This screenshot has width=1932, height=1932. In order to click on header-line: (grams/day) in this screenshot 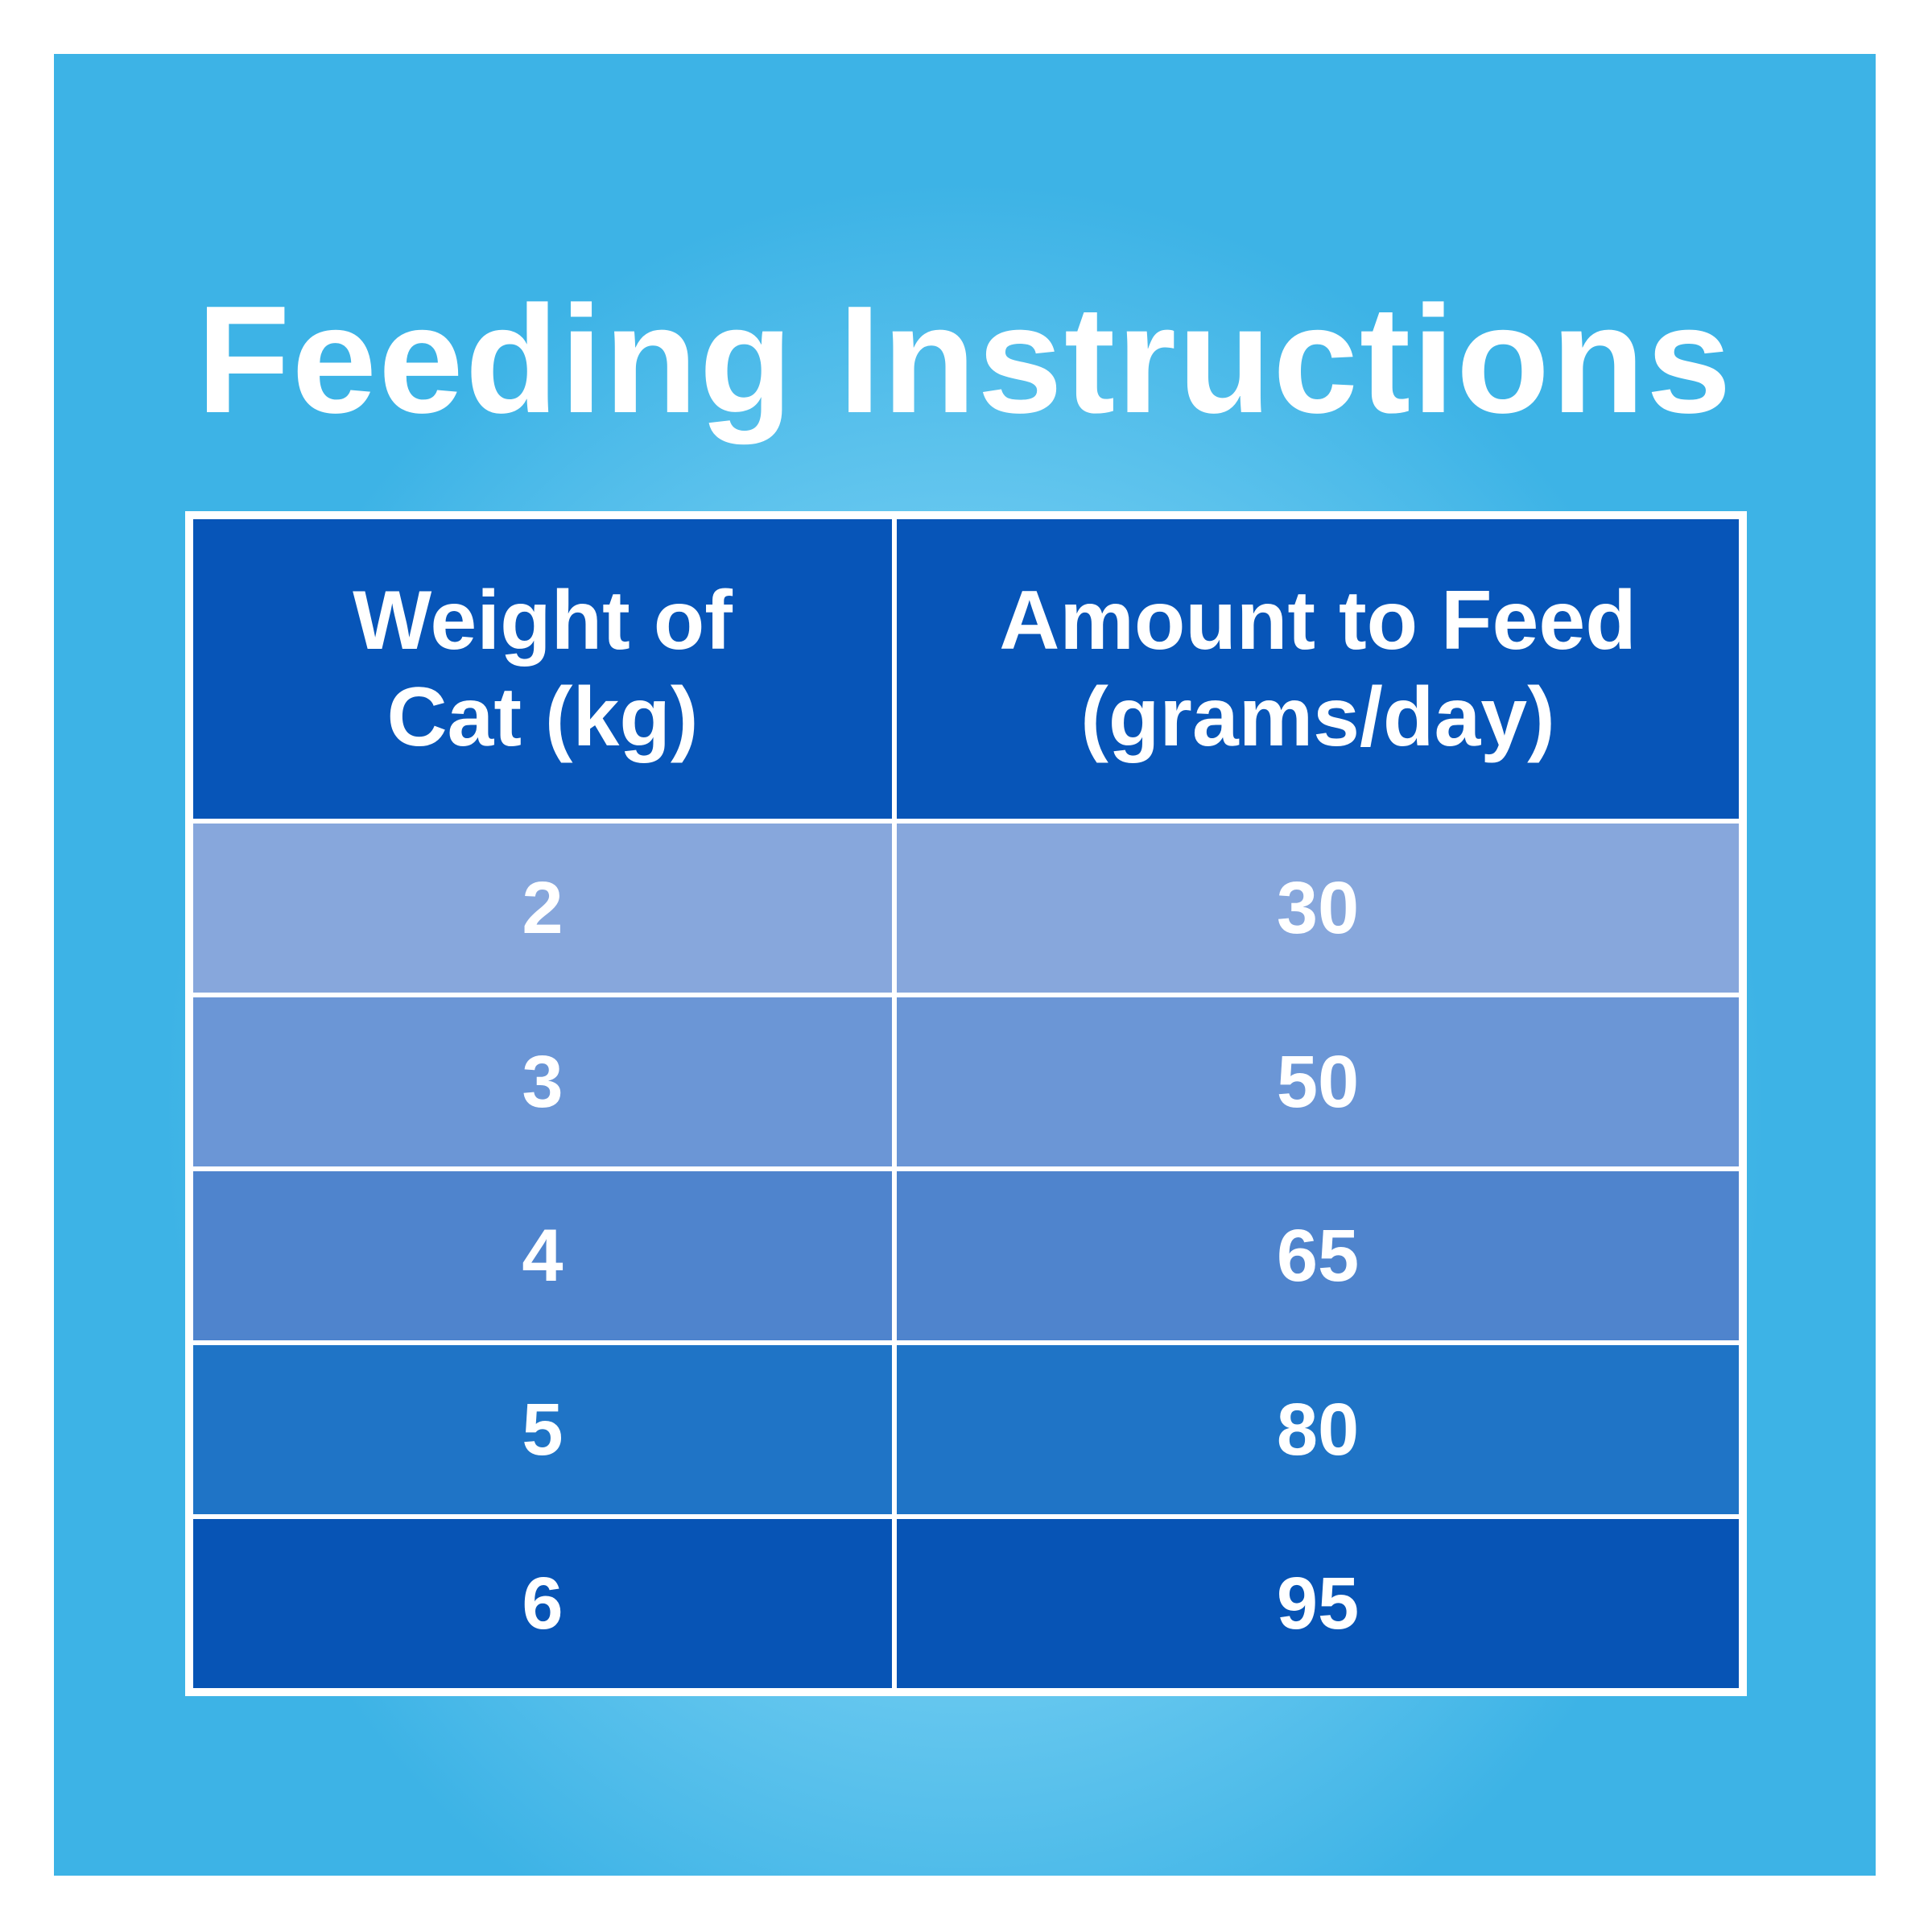, I will do `click(1317, 717)`.